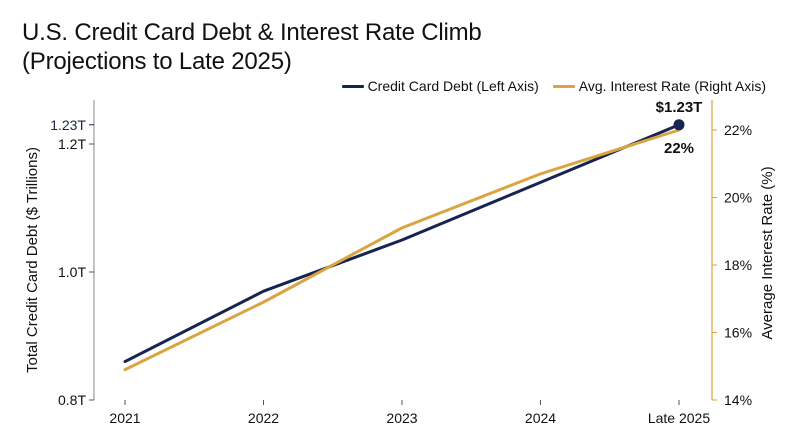 The height and width of the screenshot is (447, 800). What do you see at coordinates (263, 418) in the screenshot?
I see `x-tick-label: 2022` at bounding box center [263, 418].